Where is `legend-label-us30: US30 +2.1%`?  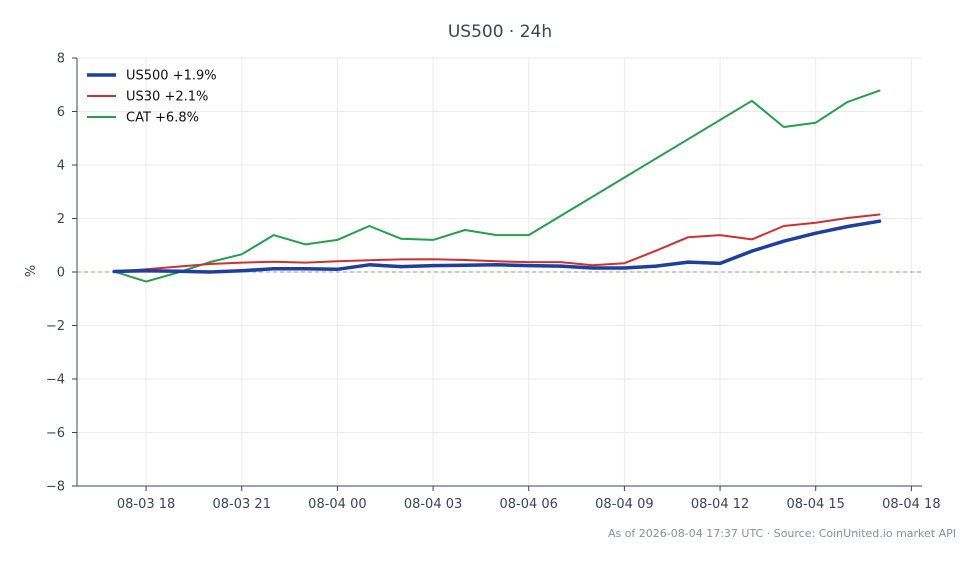
legend-label-us30: US30 +2.1% is located at coordinates (167, 97).